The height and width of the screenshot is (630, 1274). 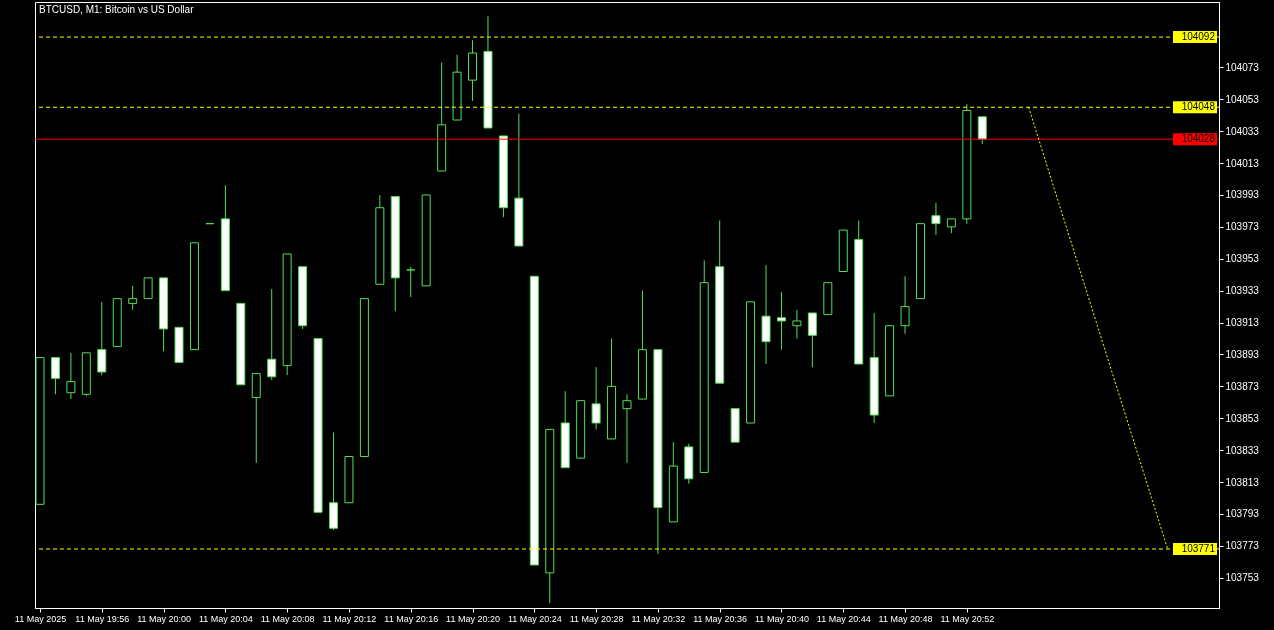 What do you see at coordinates (1242, 131) in the screenshot?
I see `y-tick-label: 104033` at bounding box center [1242, 131].